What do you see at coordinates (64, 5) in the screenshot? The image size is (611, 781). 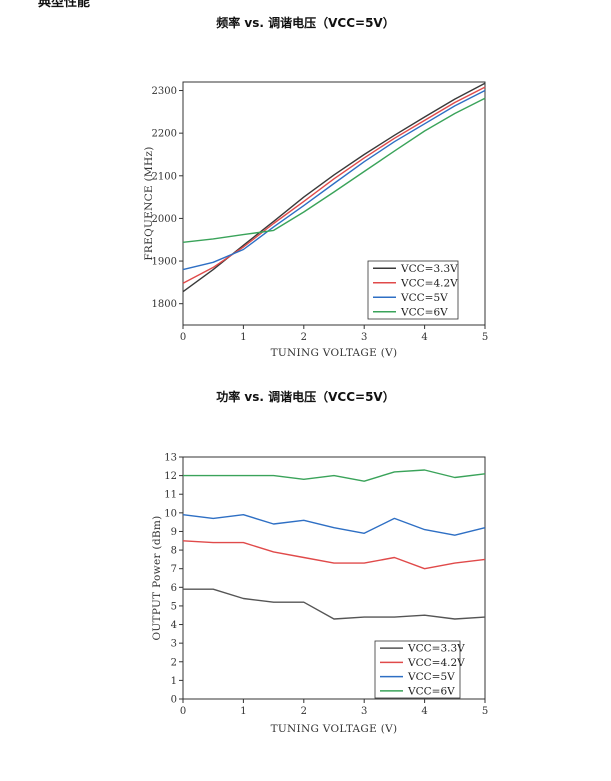 I see `section-heading: 典型性能` at bounding box center [64, 5].